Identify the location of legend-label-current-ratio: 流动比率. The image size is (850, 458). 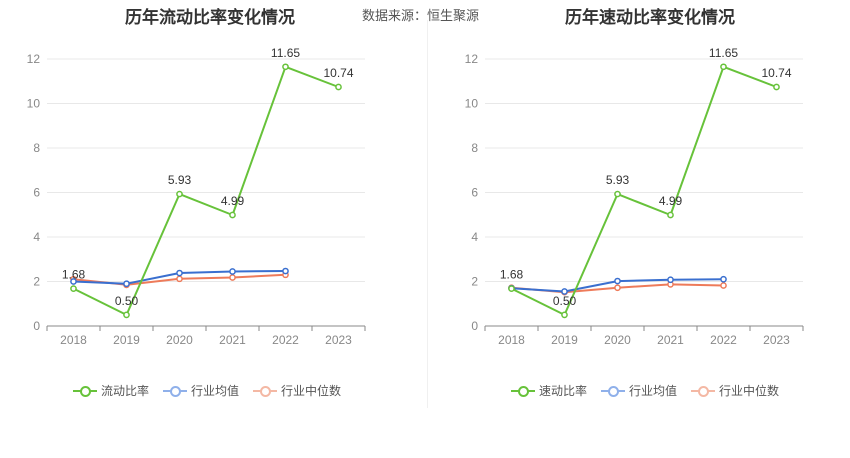
(125, 391).